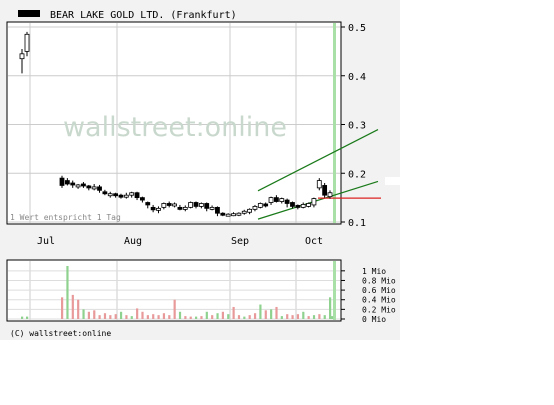 The height and width of the screenshot is (405, 554). I want to click on copyright-footer: (C) wallstreet:online, so click(60, 333).